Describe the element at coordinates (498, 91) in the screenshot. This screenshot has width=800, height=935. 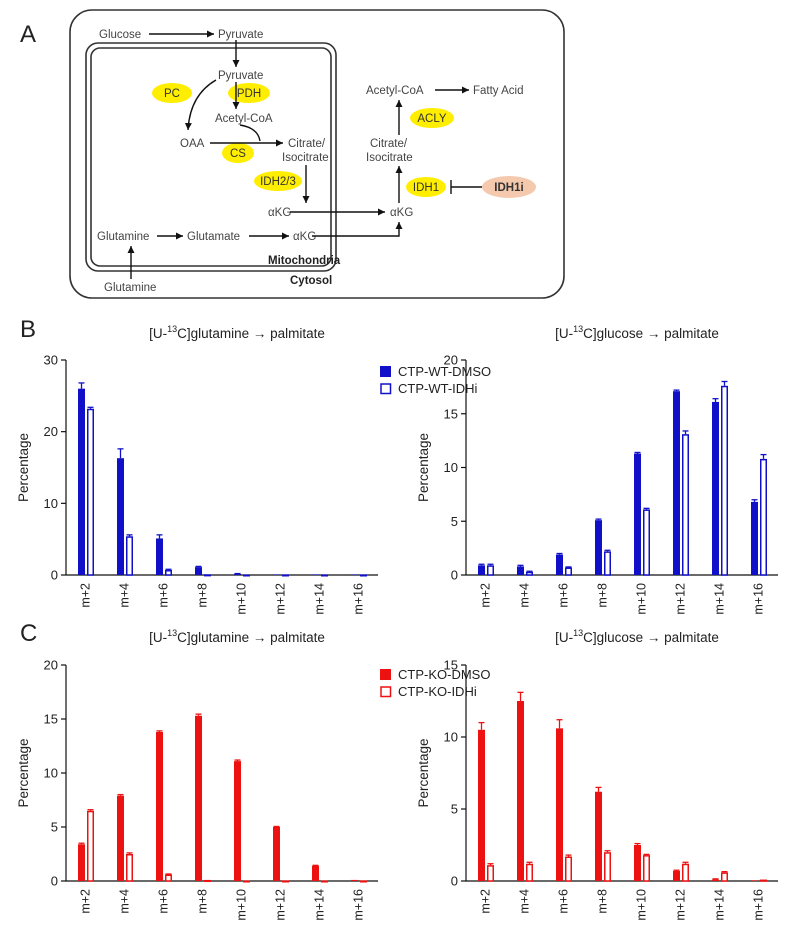
I see `metabolite-fatty-acid: Fatty Acid` at that location.